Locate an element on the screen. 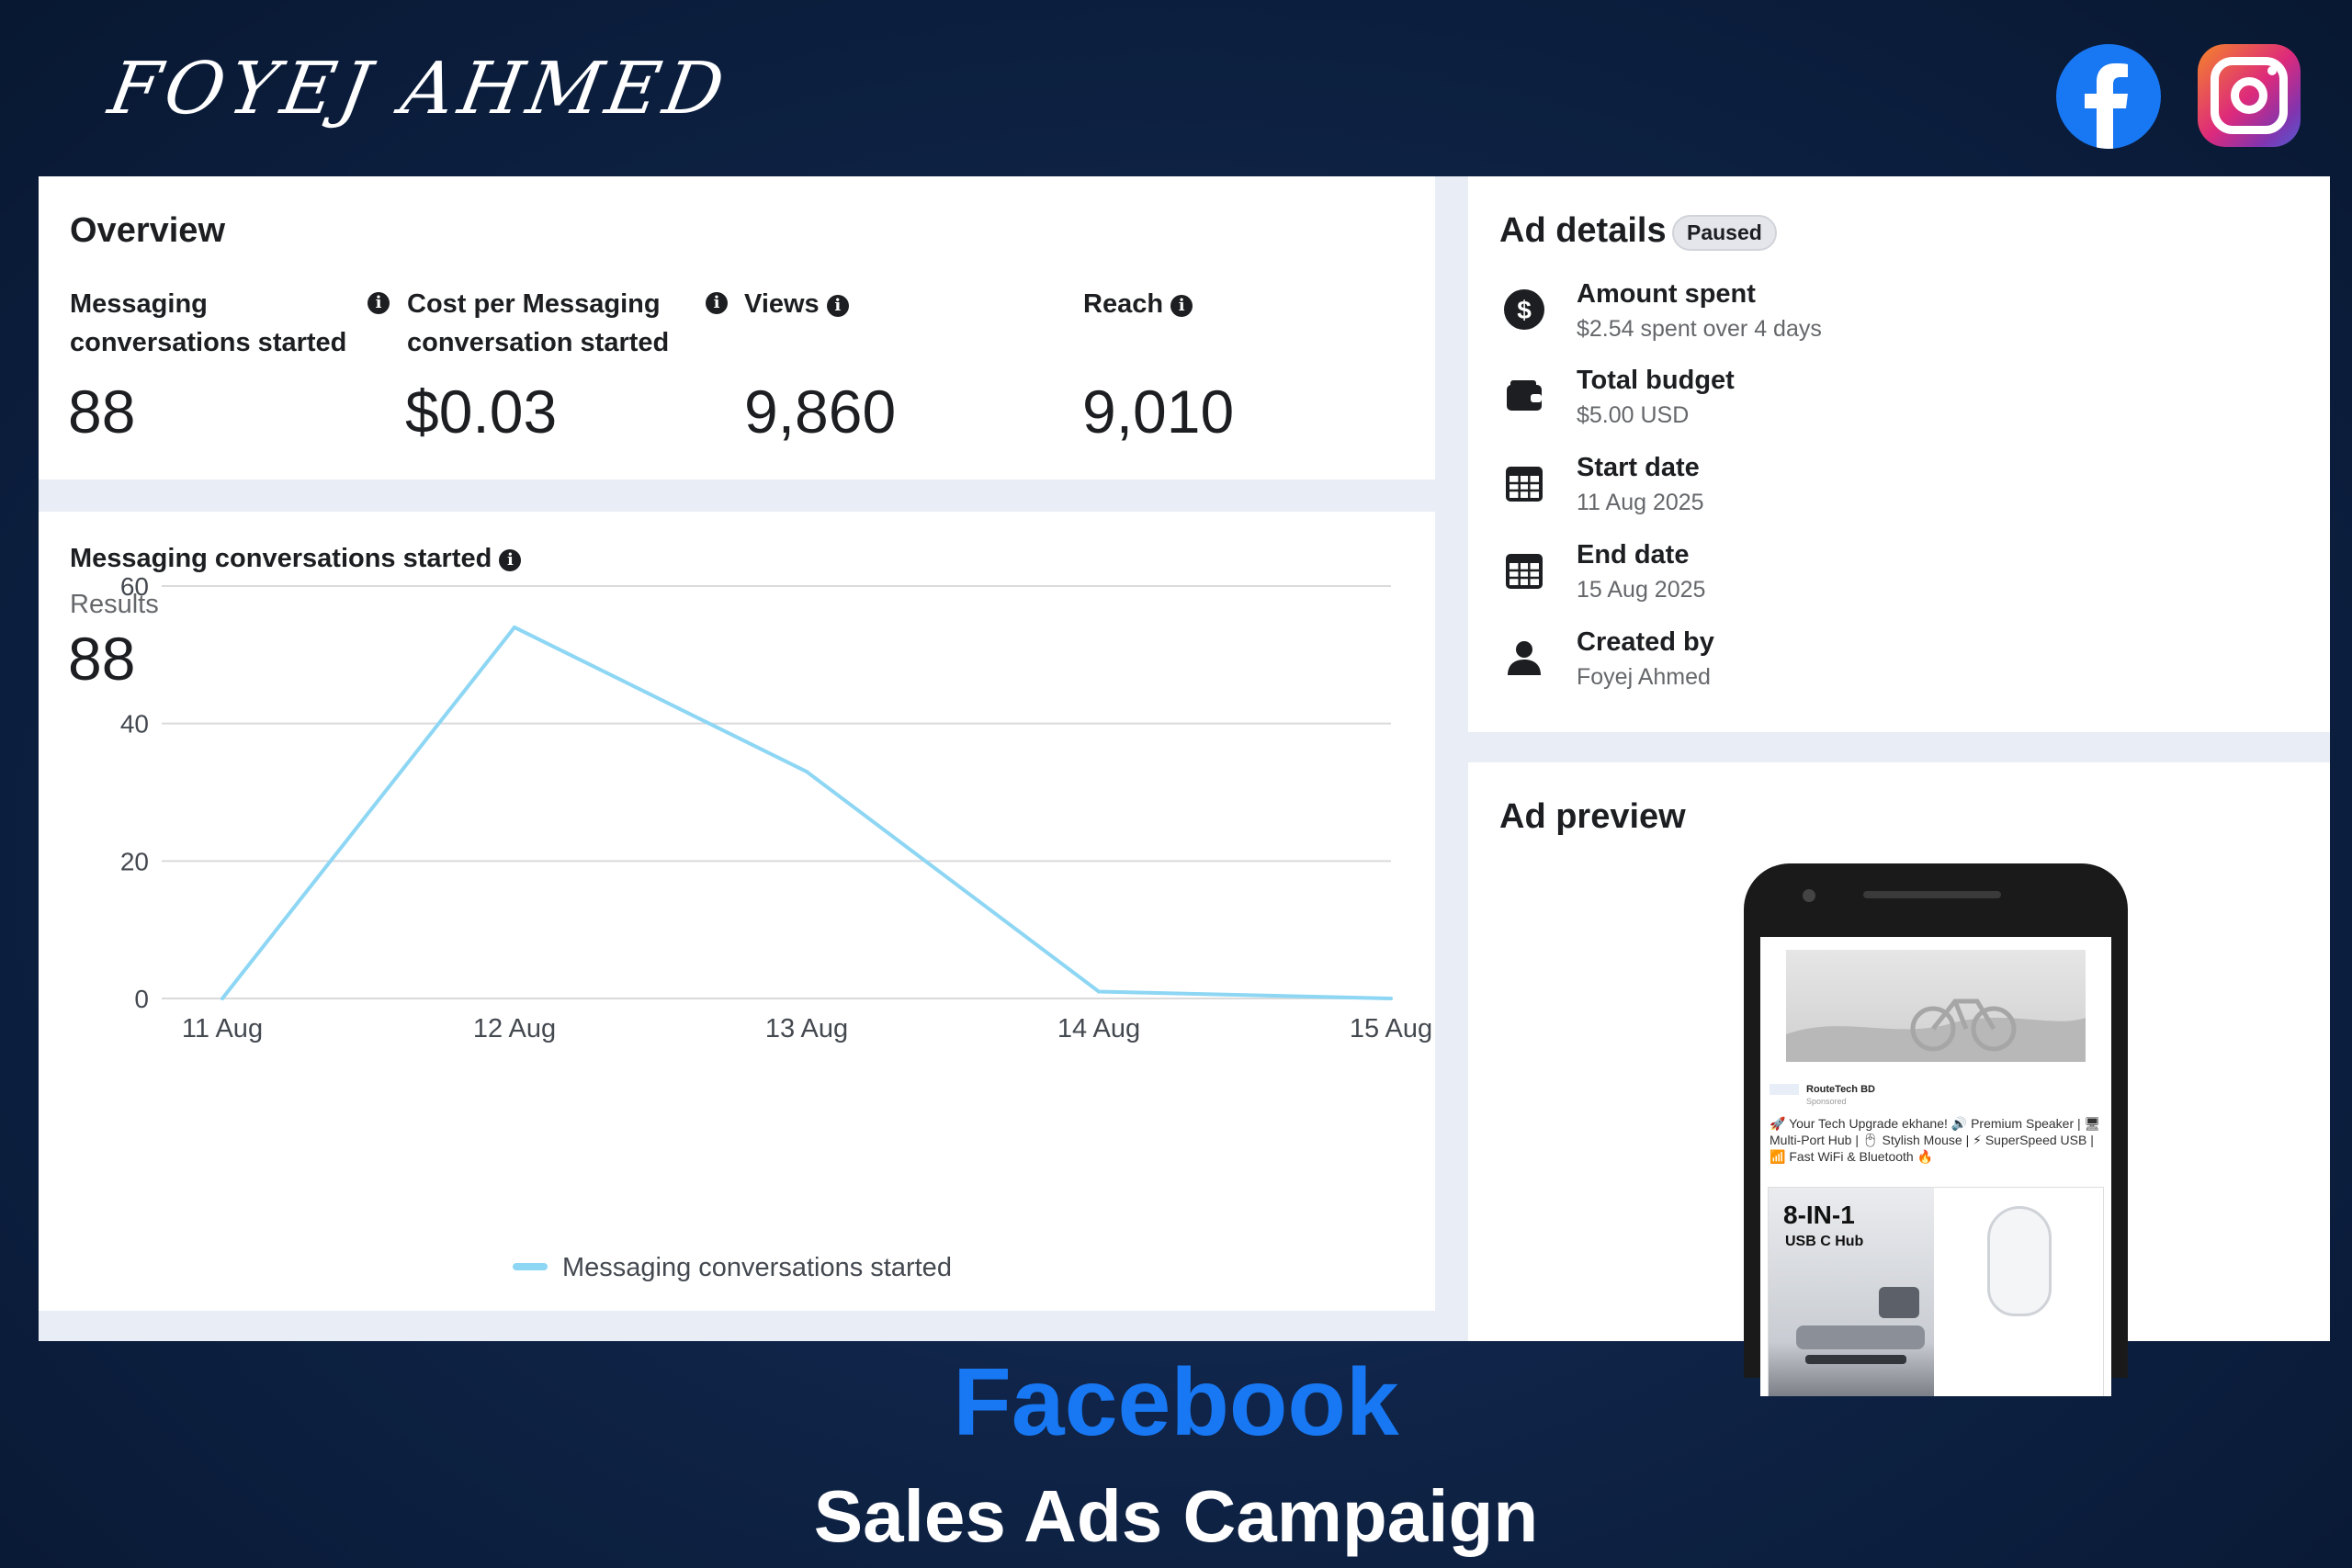 The image size is (2352, 1568). detail-value: Foyej Ahmed is located at coordinates (1644, 677).